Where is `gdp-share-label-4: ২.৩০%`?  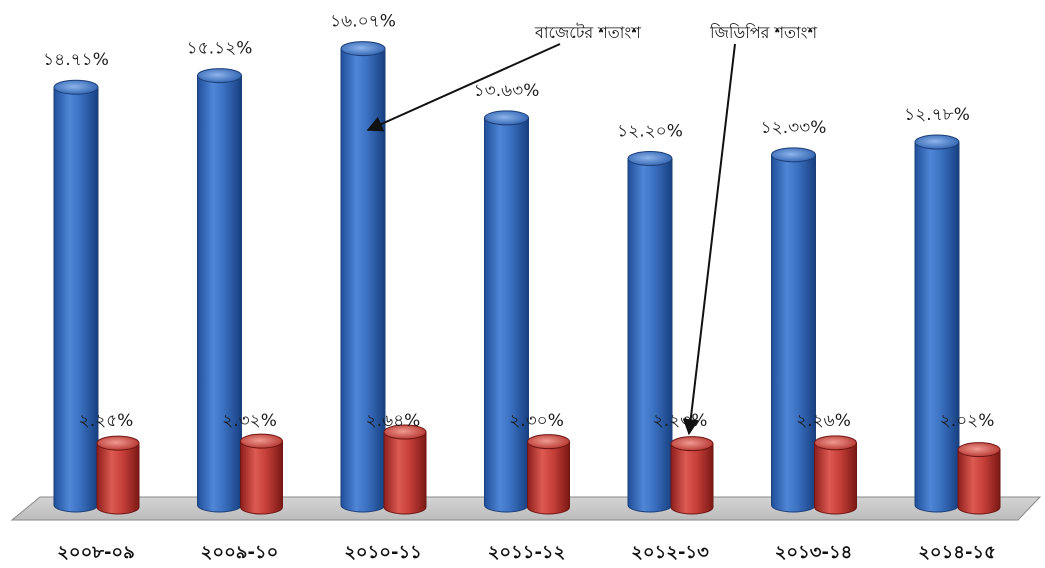 gdp-share-label-4: ২.৩০% is located at coordinates (536, 421).